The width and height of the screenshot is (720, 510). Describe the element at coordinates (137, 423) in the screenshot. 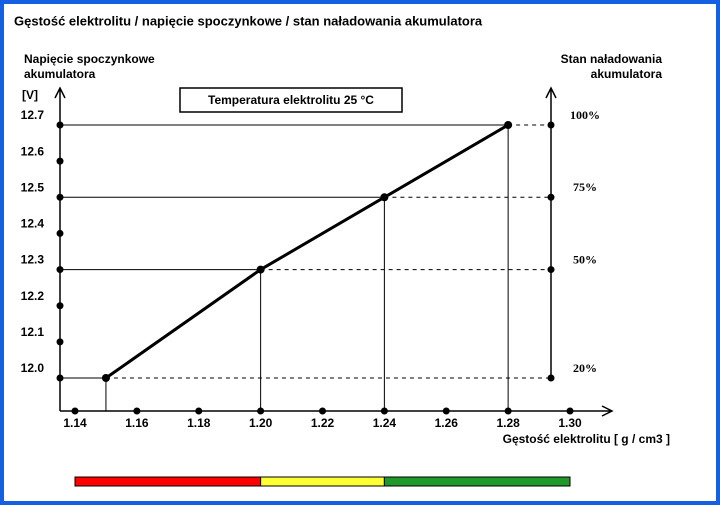

I see `x-tick-label: 1.16` at that location.